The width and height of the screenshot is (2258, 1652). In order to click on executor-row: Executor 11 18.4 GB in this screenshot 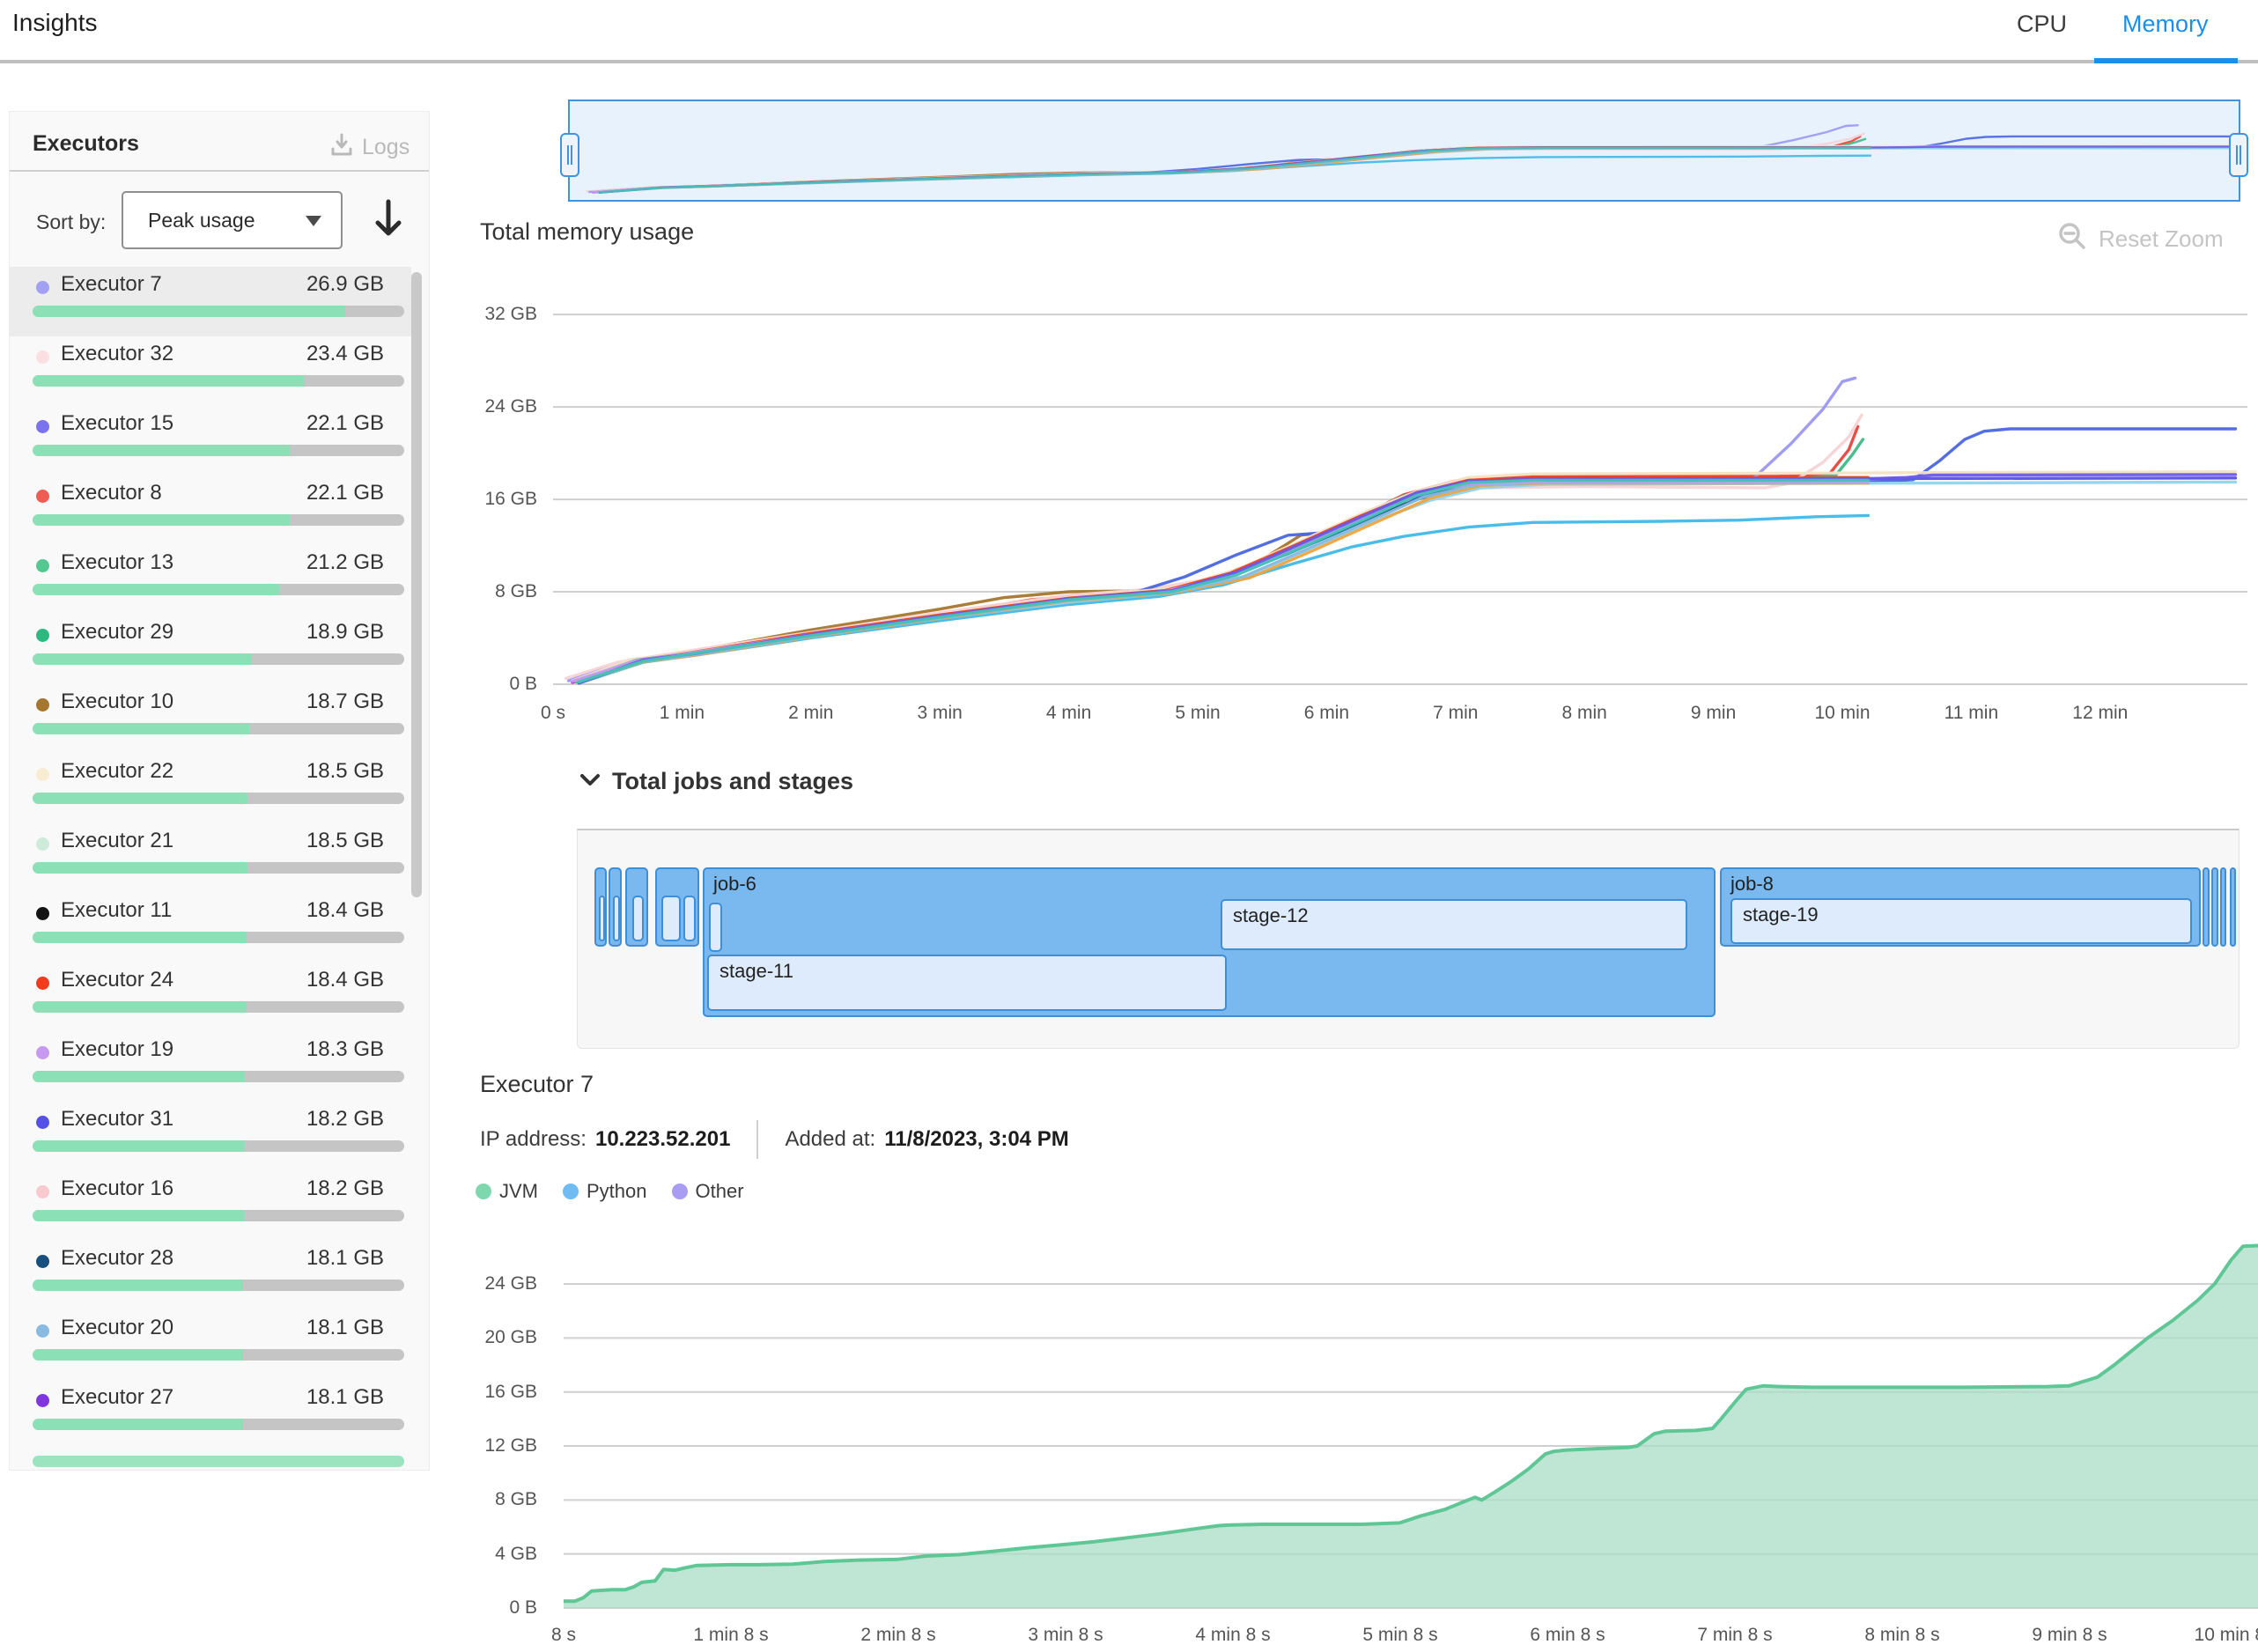, I will do `click(211, 927)`.